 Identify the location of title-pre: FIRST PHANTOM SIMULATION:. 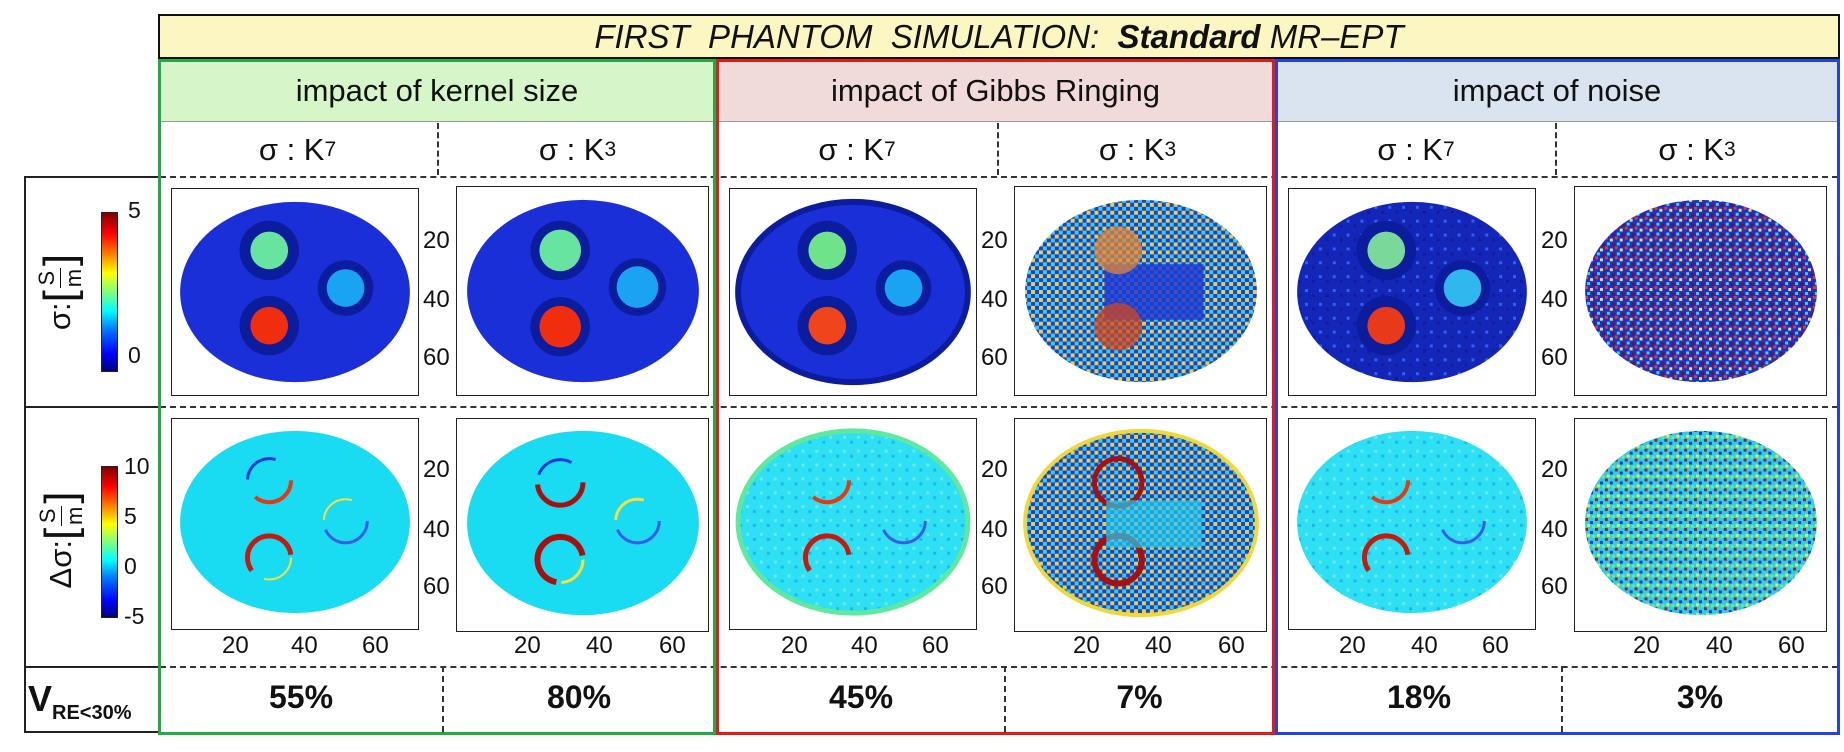
(856, 36).